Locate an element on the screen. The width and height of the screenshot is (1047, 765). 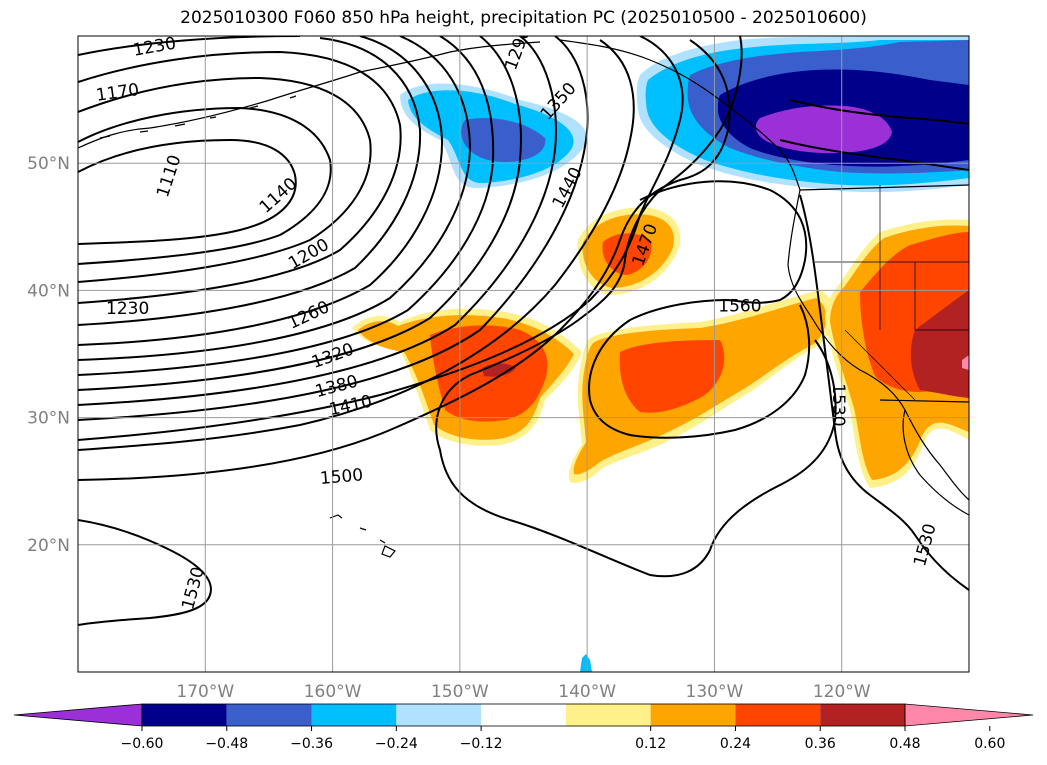
svg-text: 1560 is located at coordinates (739, 307).